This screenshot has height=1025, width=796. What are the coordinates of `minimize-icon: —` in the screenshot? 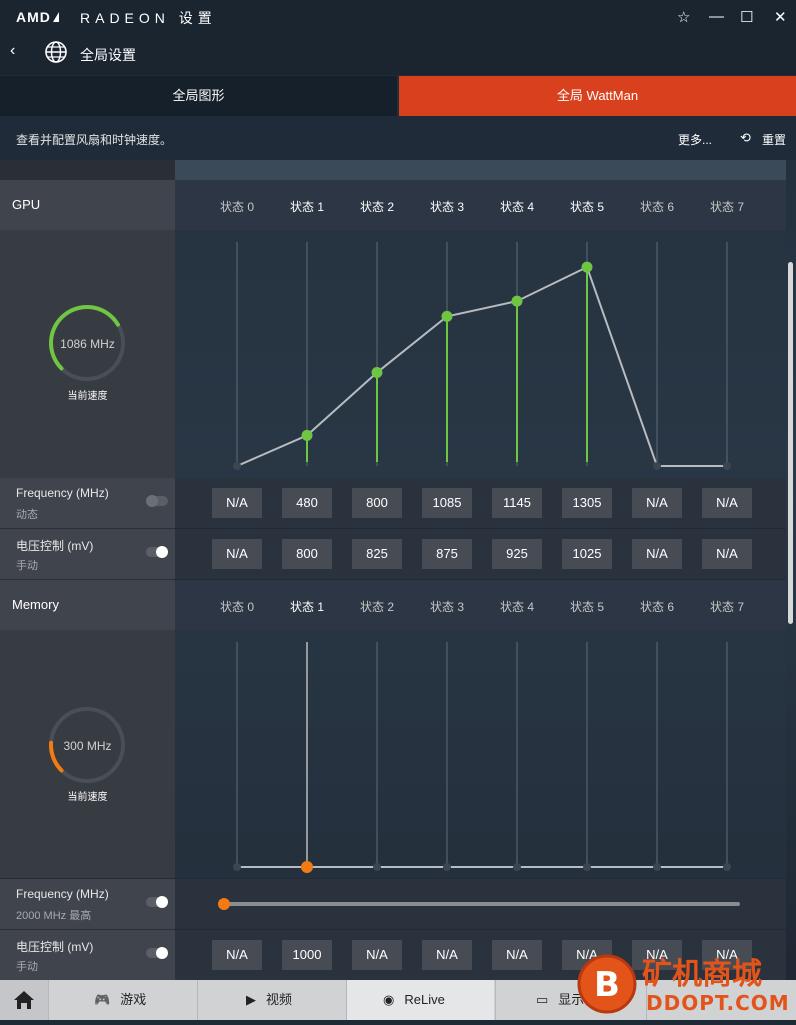 It's located at (716, 16).